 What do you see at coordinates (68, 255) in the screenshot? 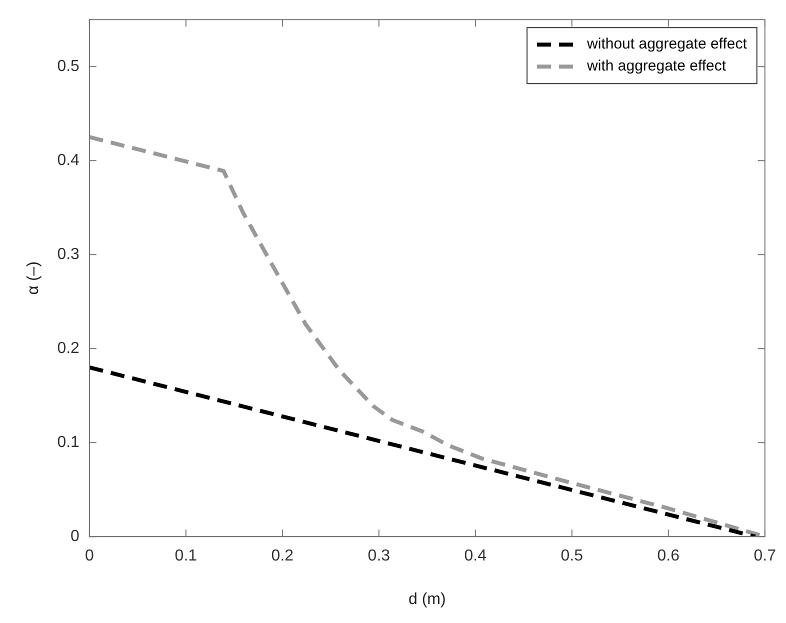
I see `y-tick-label: 0.3` at bounding box center [68, 255].